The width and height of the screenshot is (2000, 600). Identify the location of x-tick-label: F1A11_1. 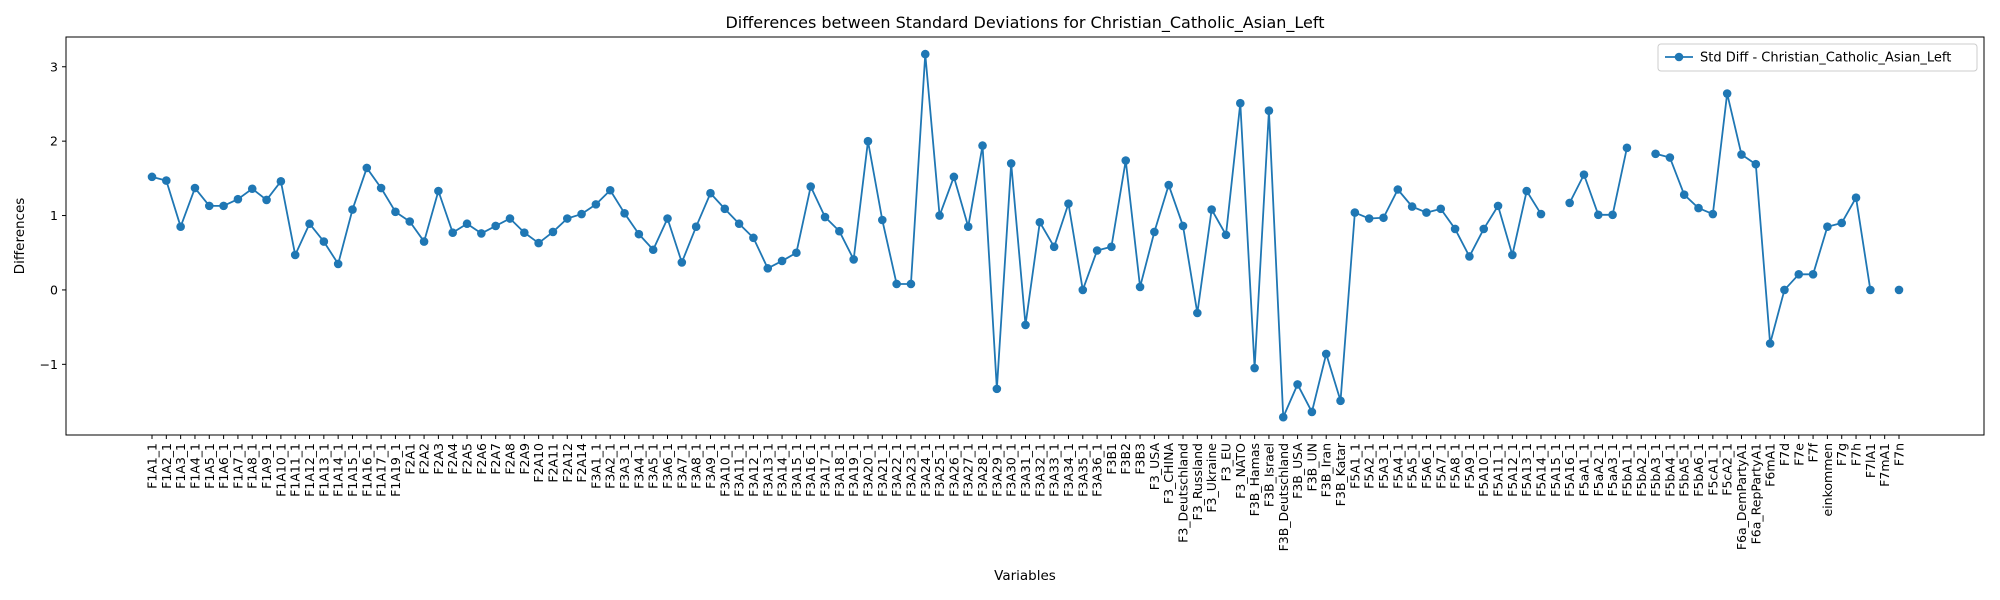
(295, 470).